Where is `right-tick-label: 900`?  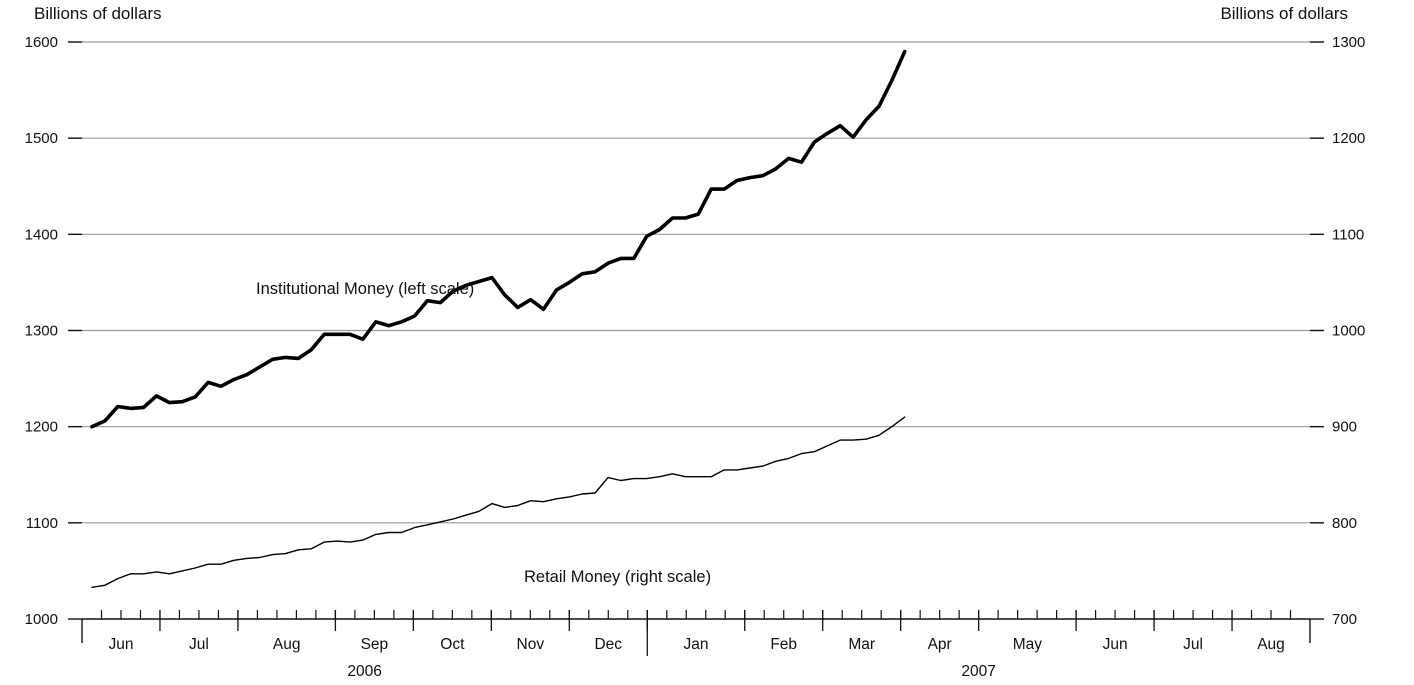
right-tick-label: 900 is located at coordinates (1344, 427).